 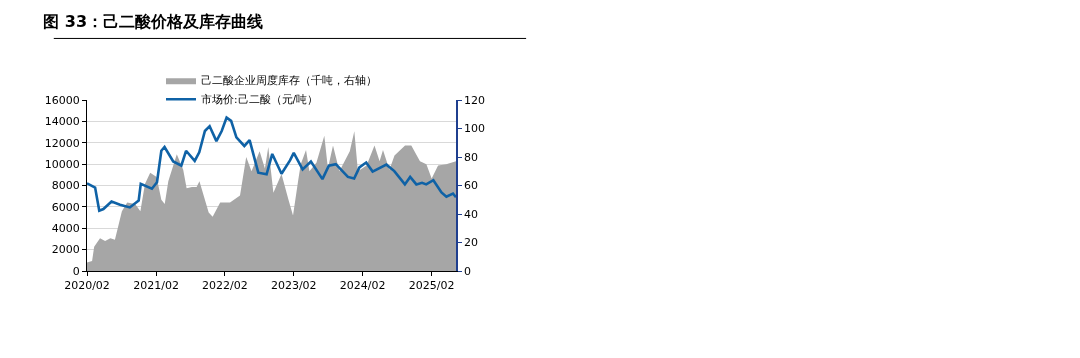 I want to click on x-tick-label: 2022/02, so click(x=225, y=286).